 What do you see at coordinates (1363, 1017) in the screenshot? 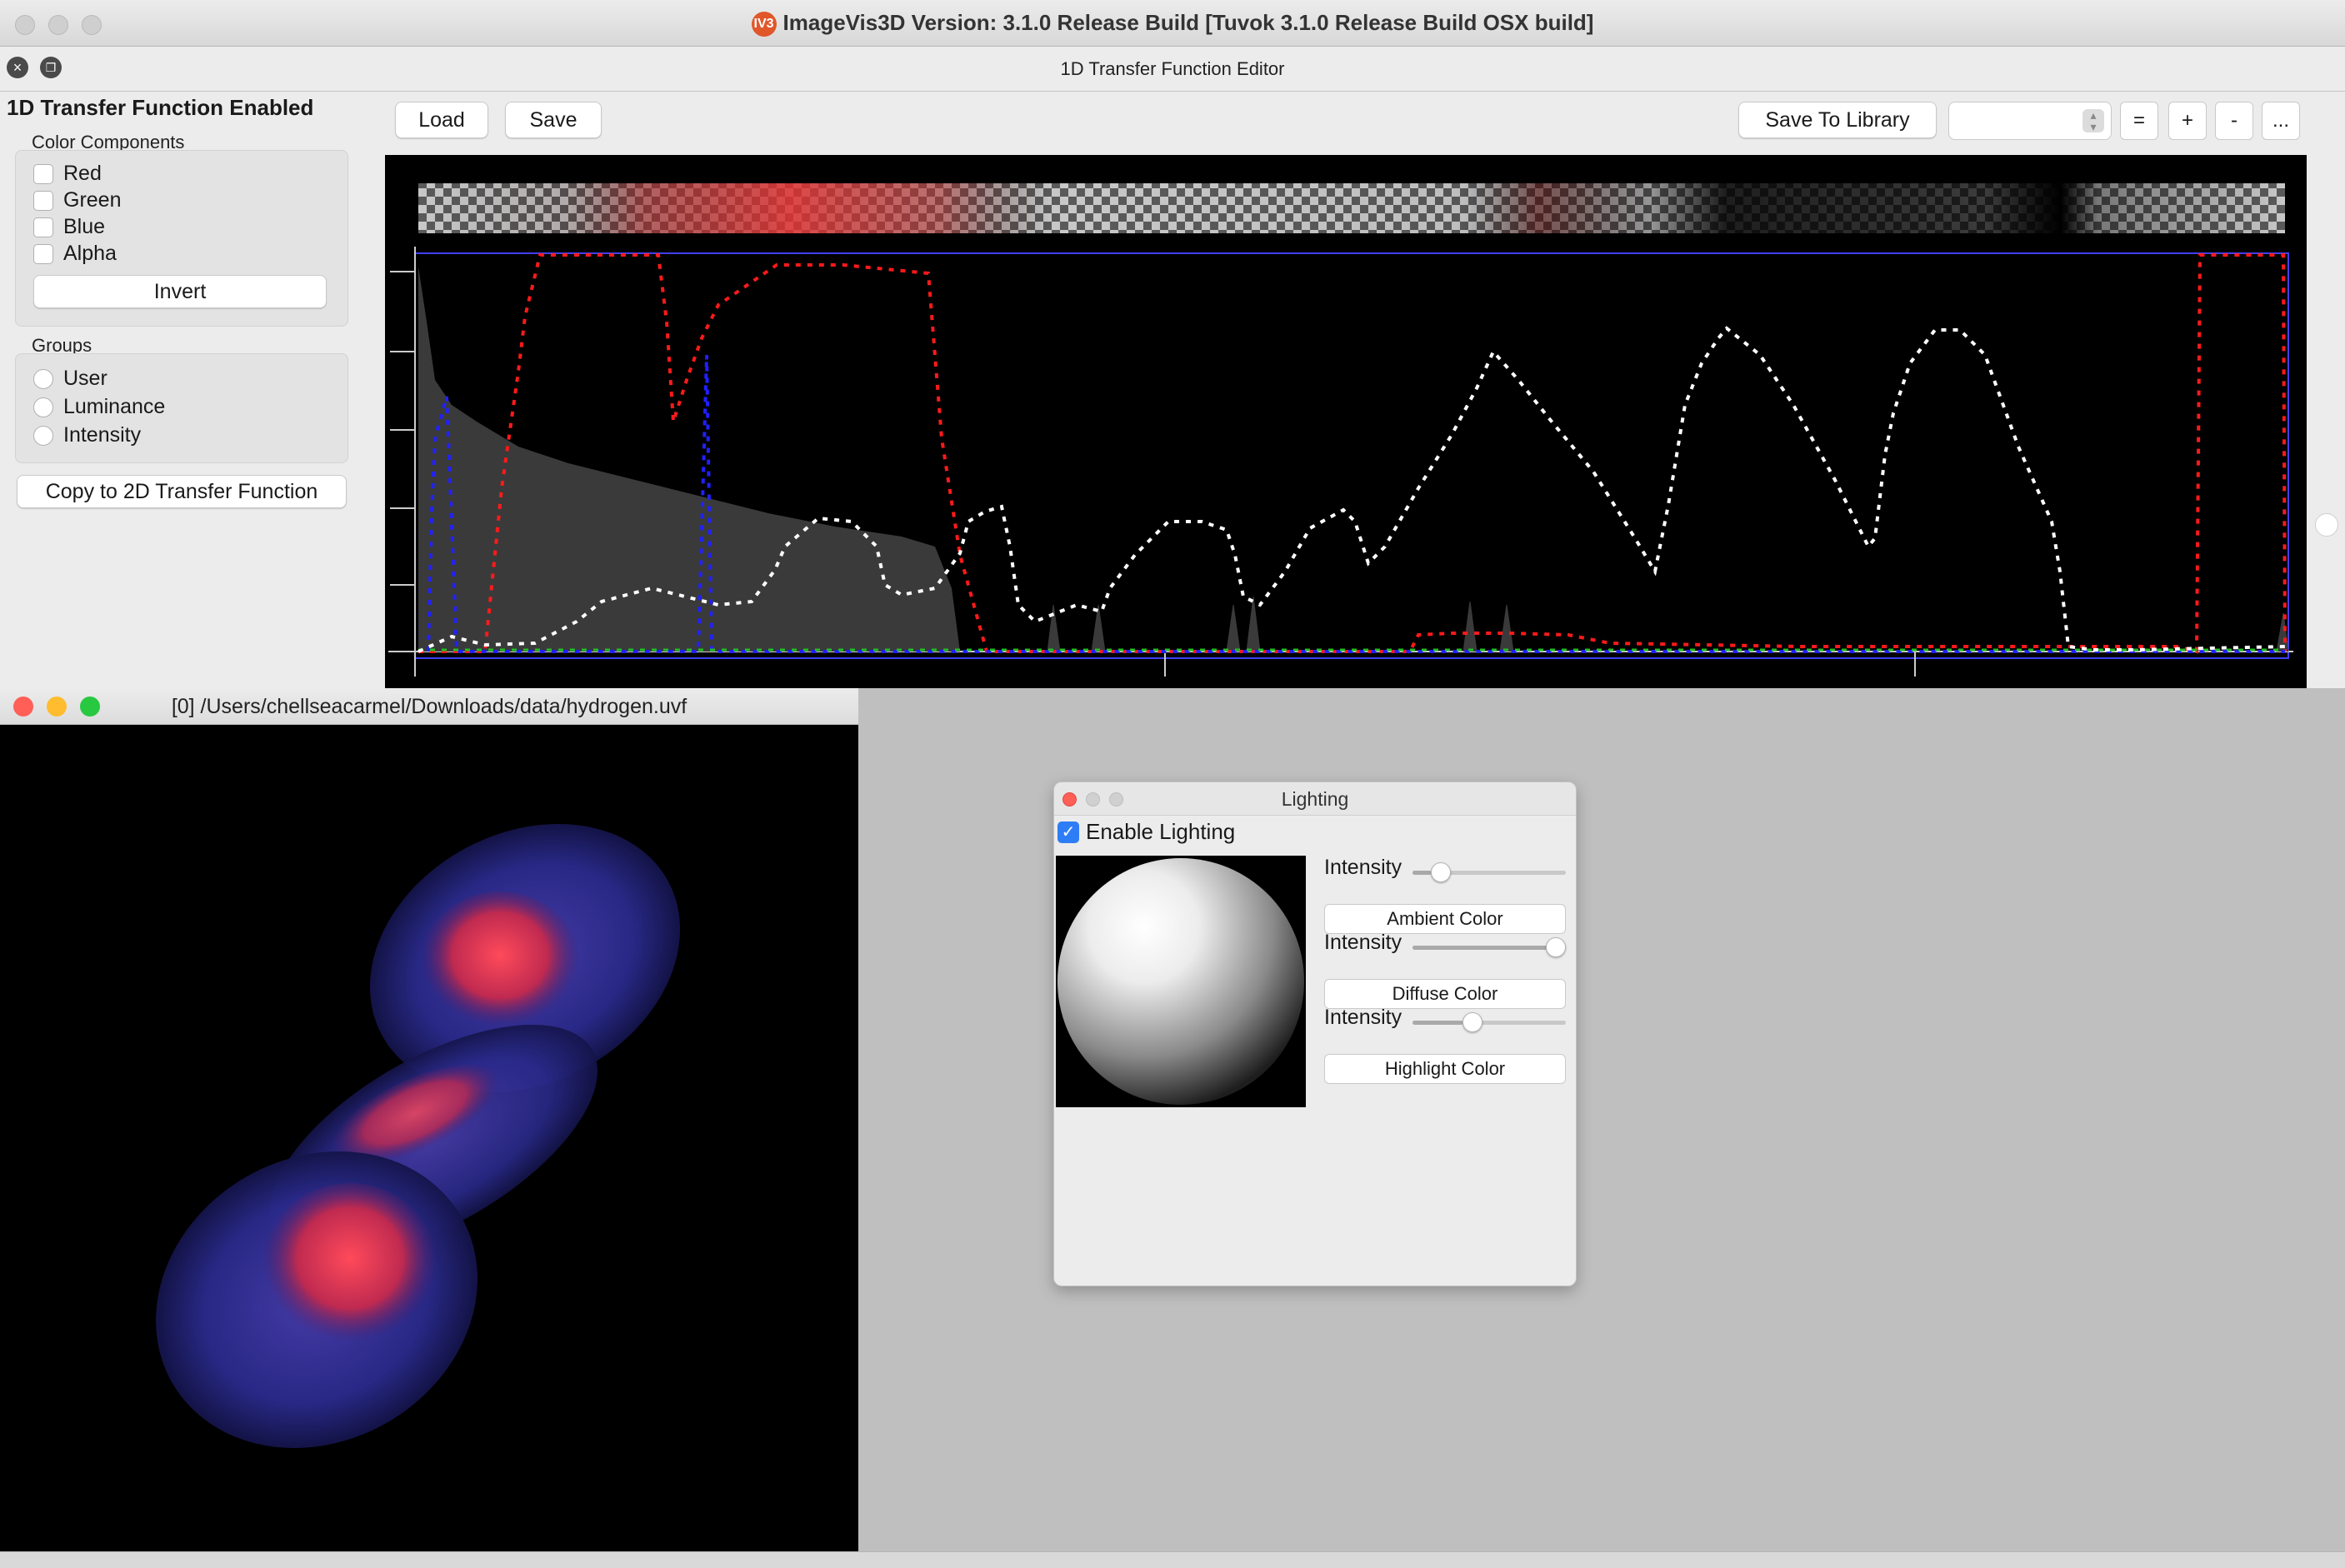
I see `specular-intensity-label: Intensity` at bounding box center [1363, 1017].